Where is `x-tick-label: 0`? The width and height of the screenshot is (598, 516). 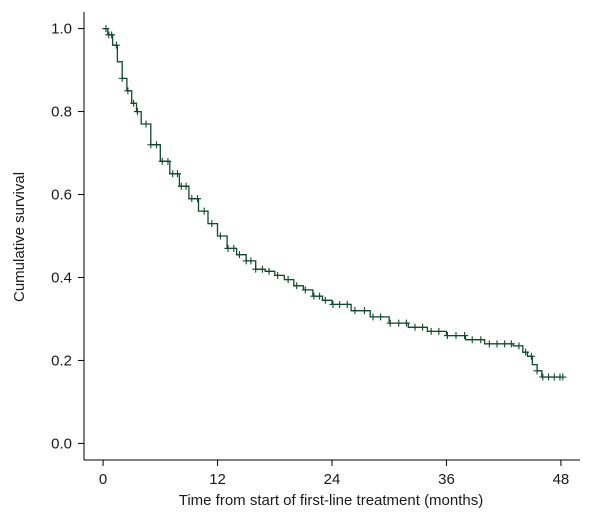
x-tick-label: 0 is located at coordinates (103, 479).